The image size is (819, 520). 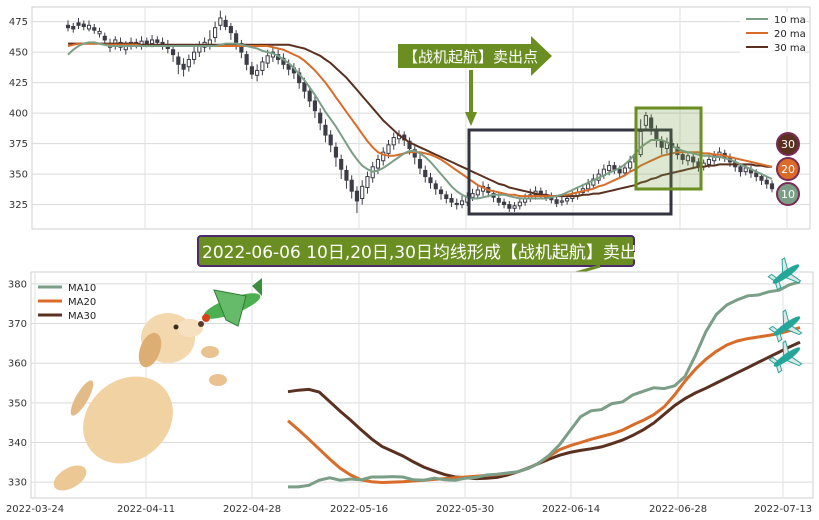 What do you see at coordinates (570, 172) in the screenshot?
I see `consolidation-highlight-box` at bounding box center [570, 172].